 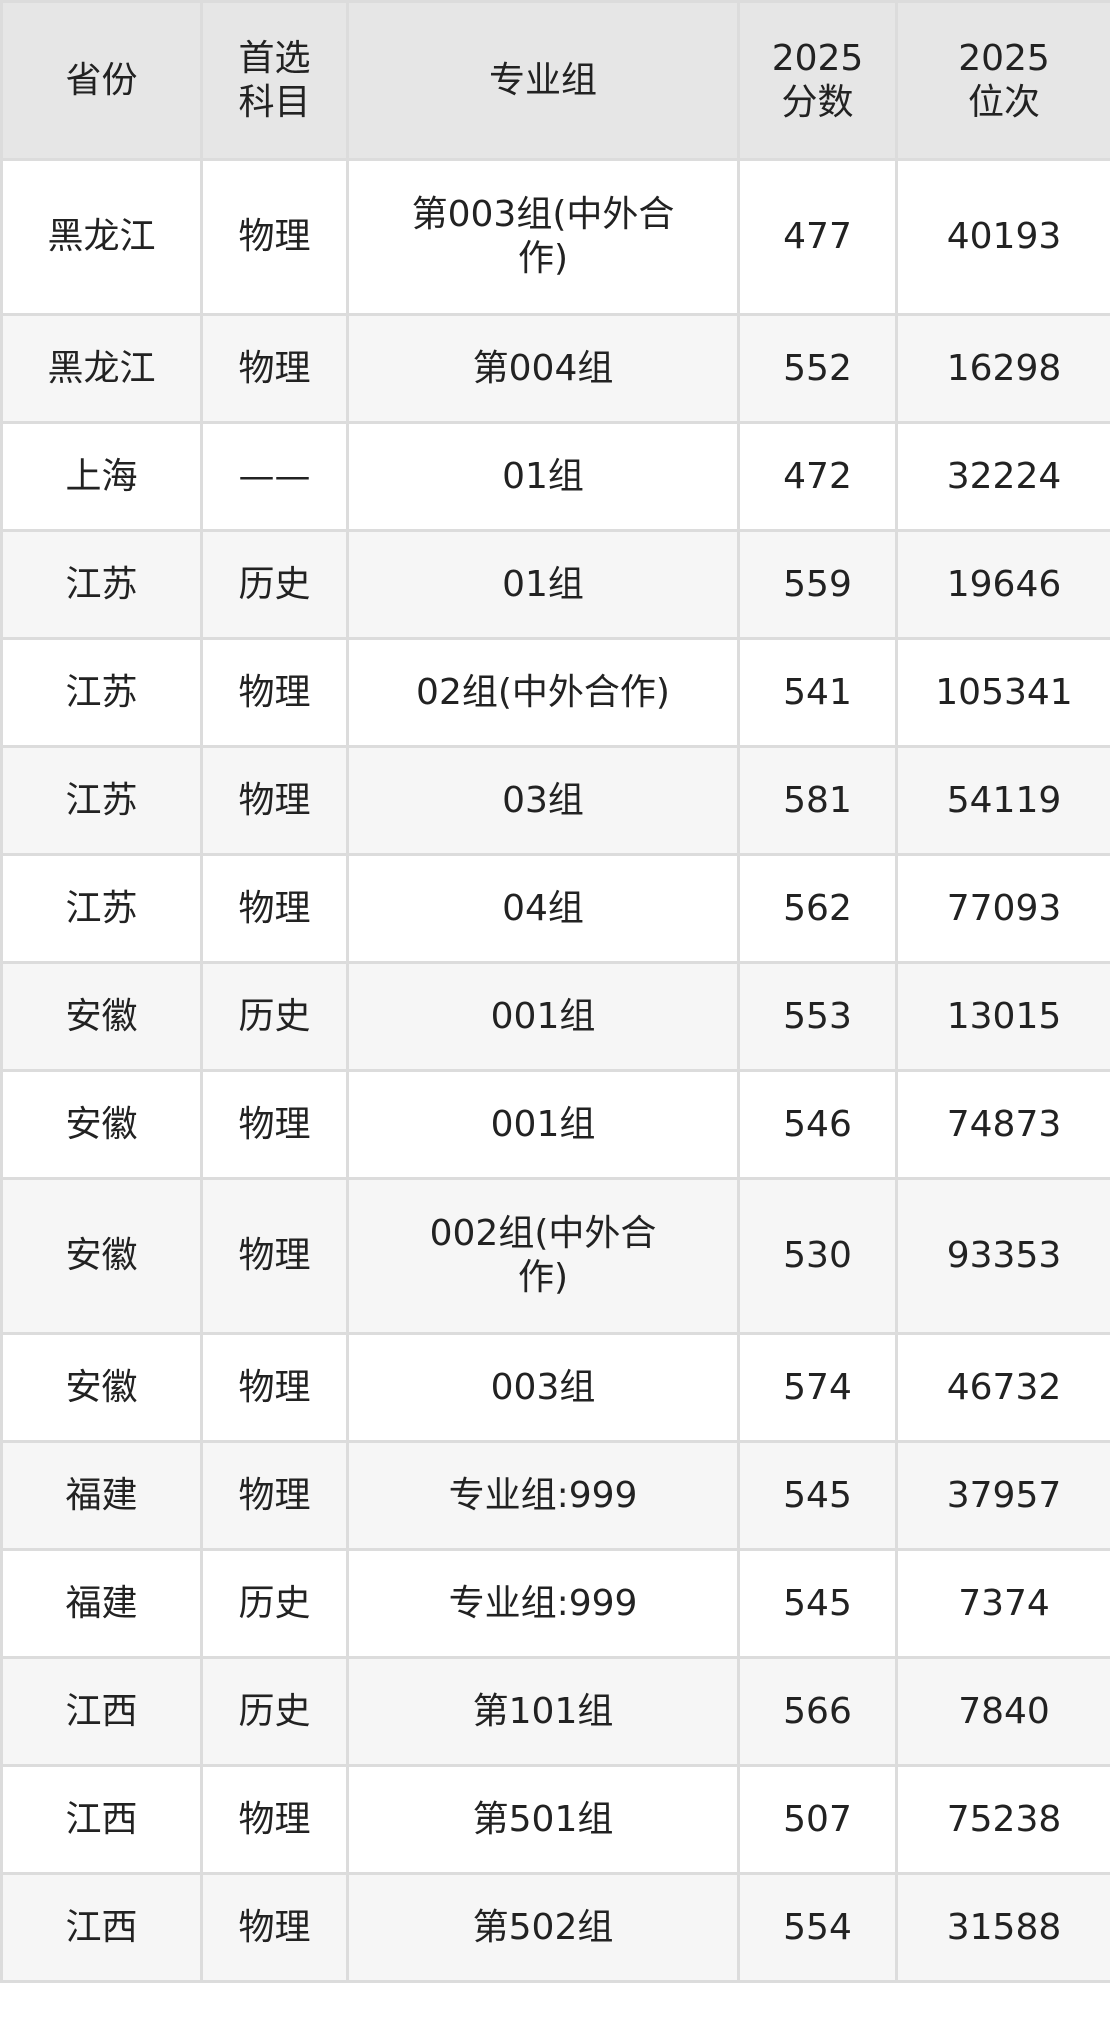 I want to click on cell-score: 552, so click(x=817, y=368).